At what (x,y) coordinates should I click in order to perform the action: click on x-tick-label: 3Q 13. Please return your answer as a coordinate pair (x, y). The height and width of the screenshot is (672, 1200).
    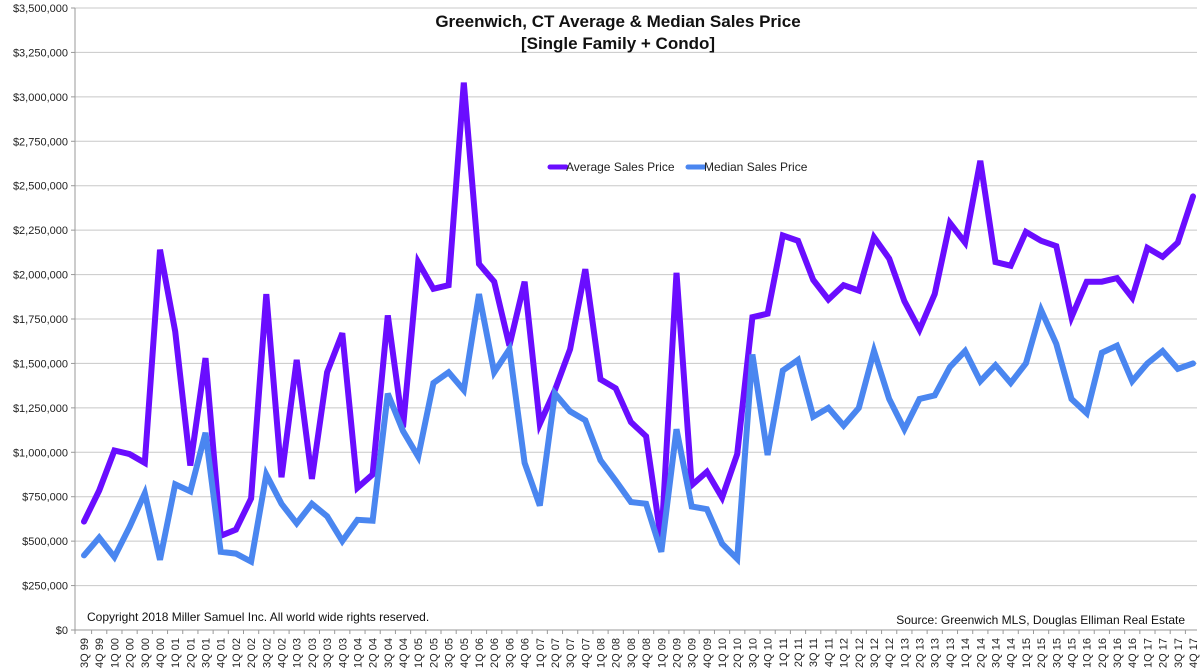
    Looking at the image, I should click on (936, 653).